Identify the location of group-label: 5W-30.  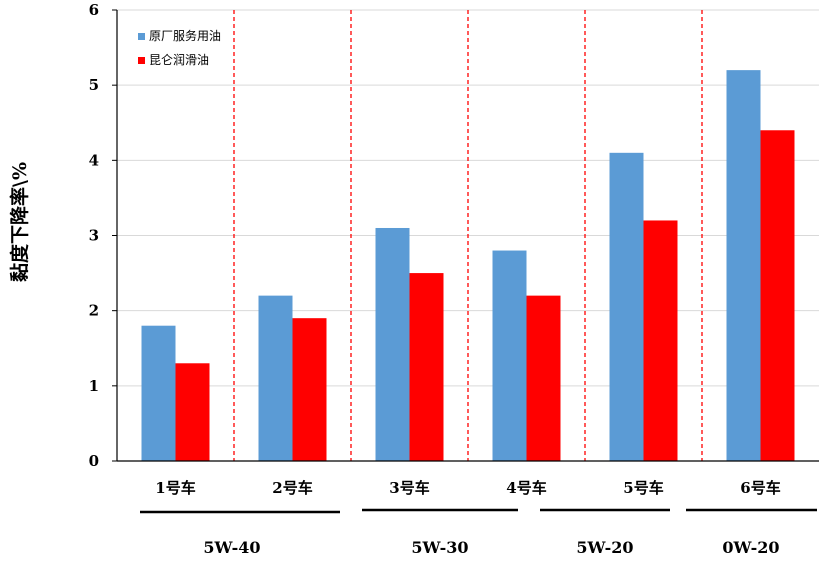
(439, 547).